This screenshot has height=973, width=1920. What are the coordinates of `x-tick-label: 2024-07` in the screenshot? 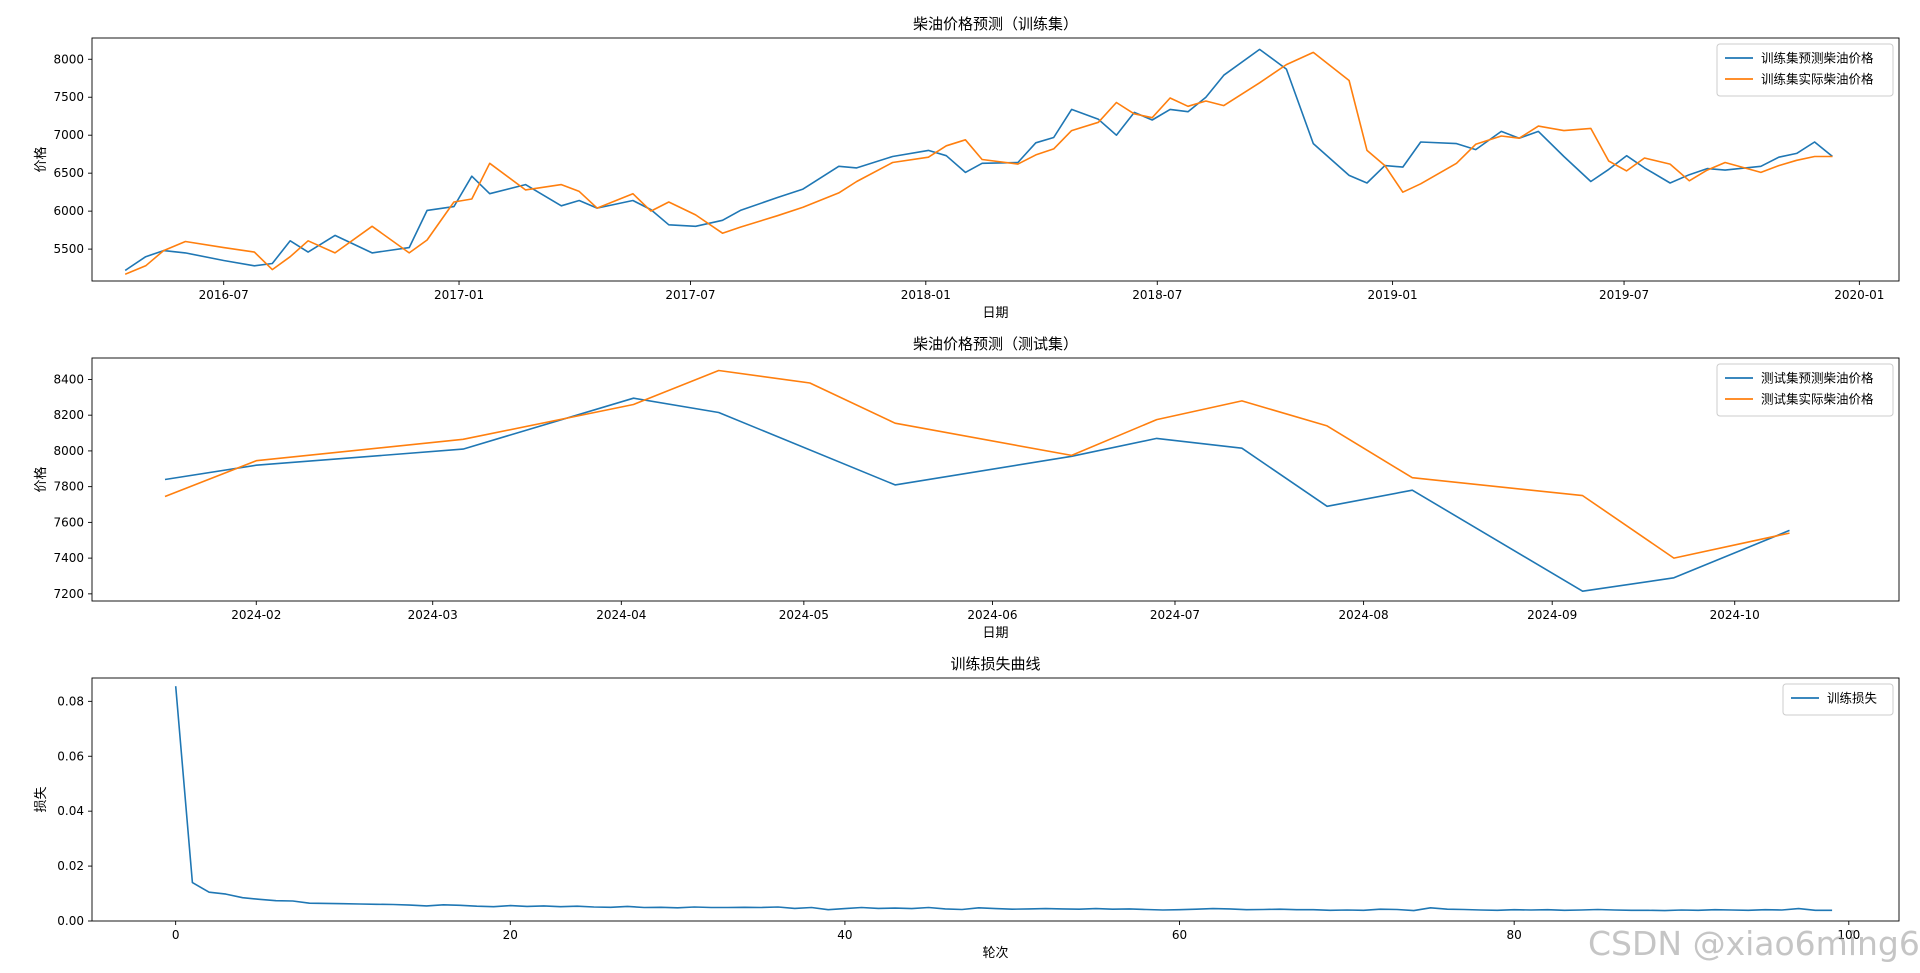 It's located at (1175, 615).